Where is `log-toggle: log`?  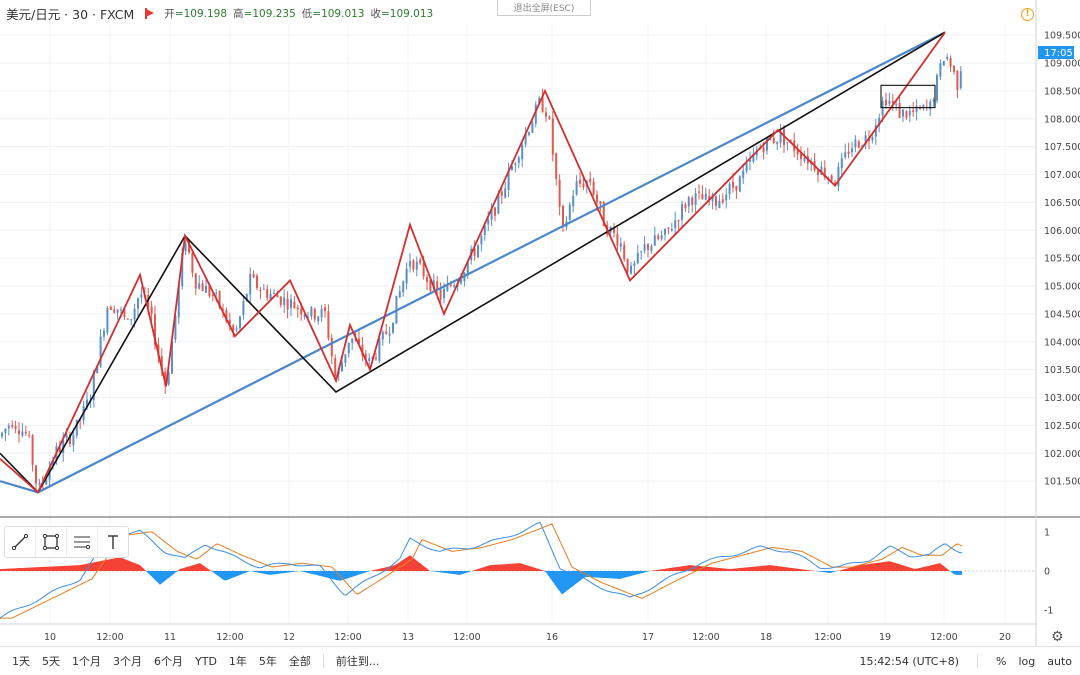 log-toggle: log is located at coordinates (1027, 661).